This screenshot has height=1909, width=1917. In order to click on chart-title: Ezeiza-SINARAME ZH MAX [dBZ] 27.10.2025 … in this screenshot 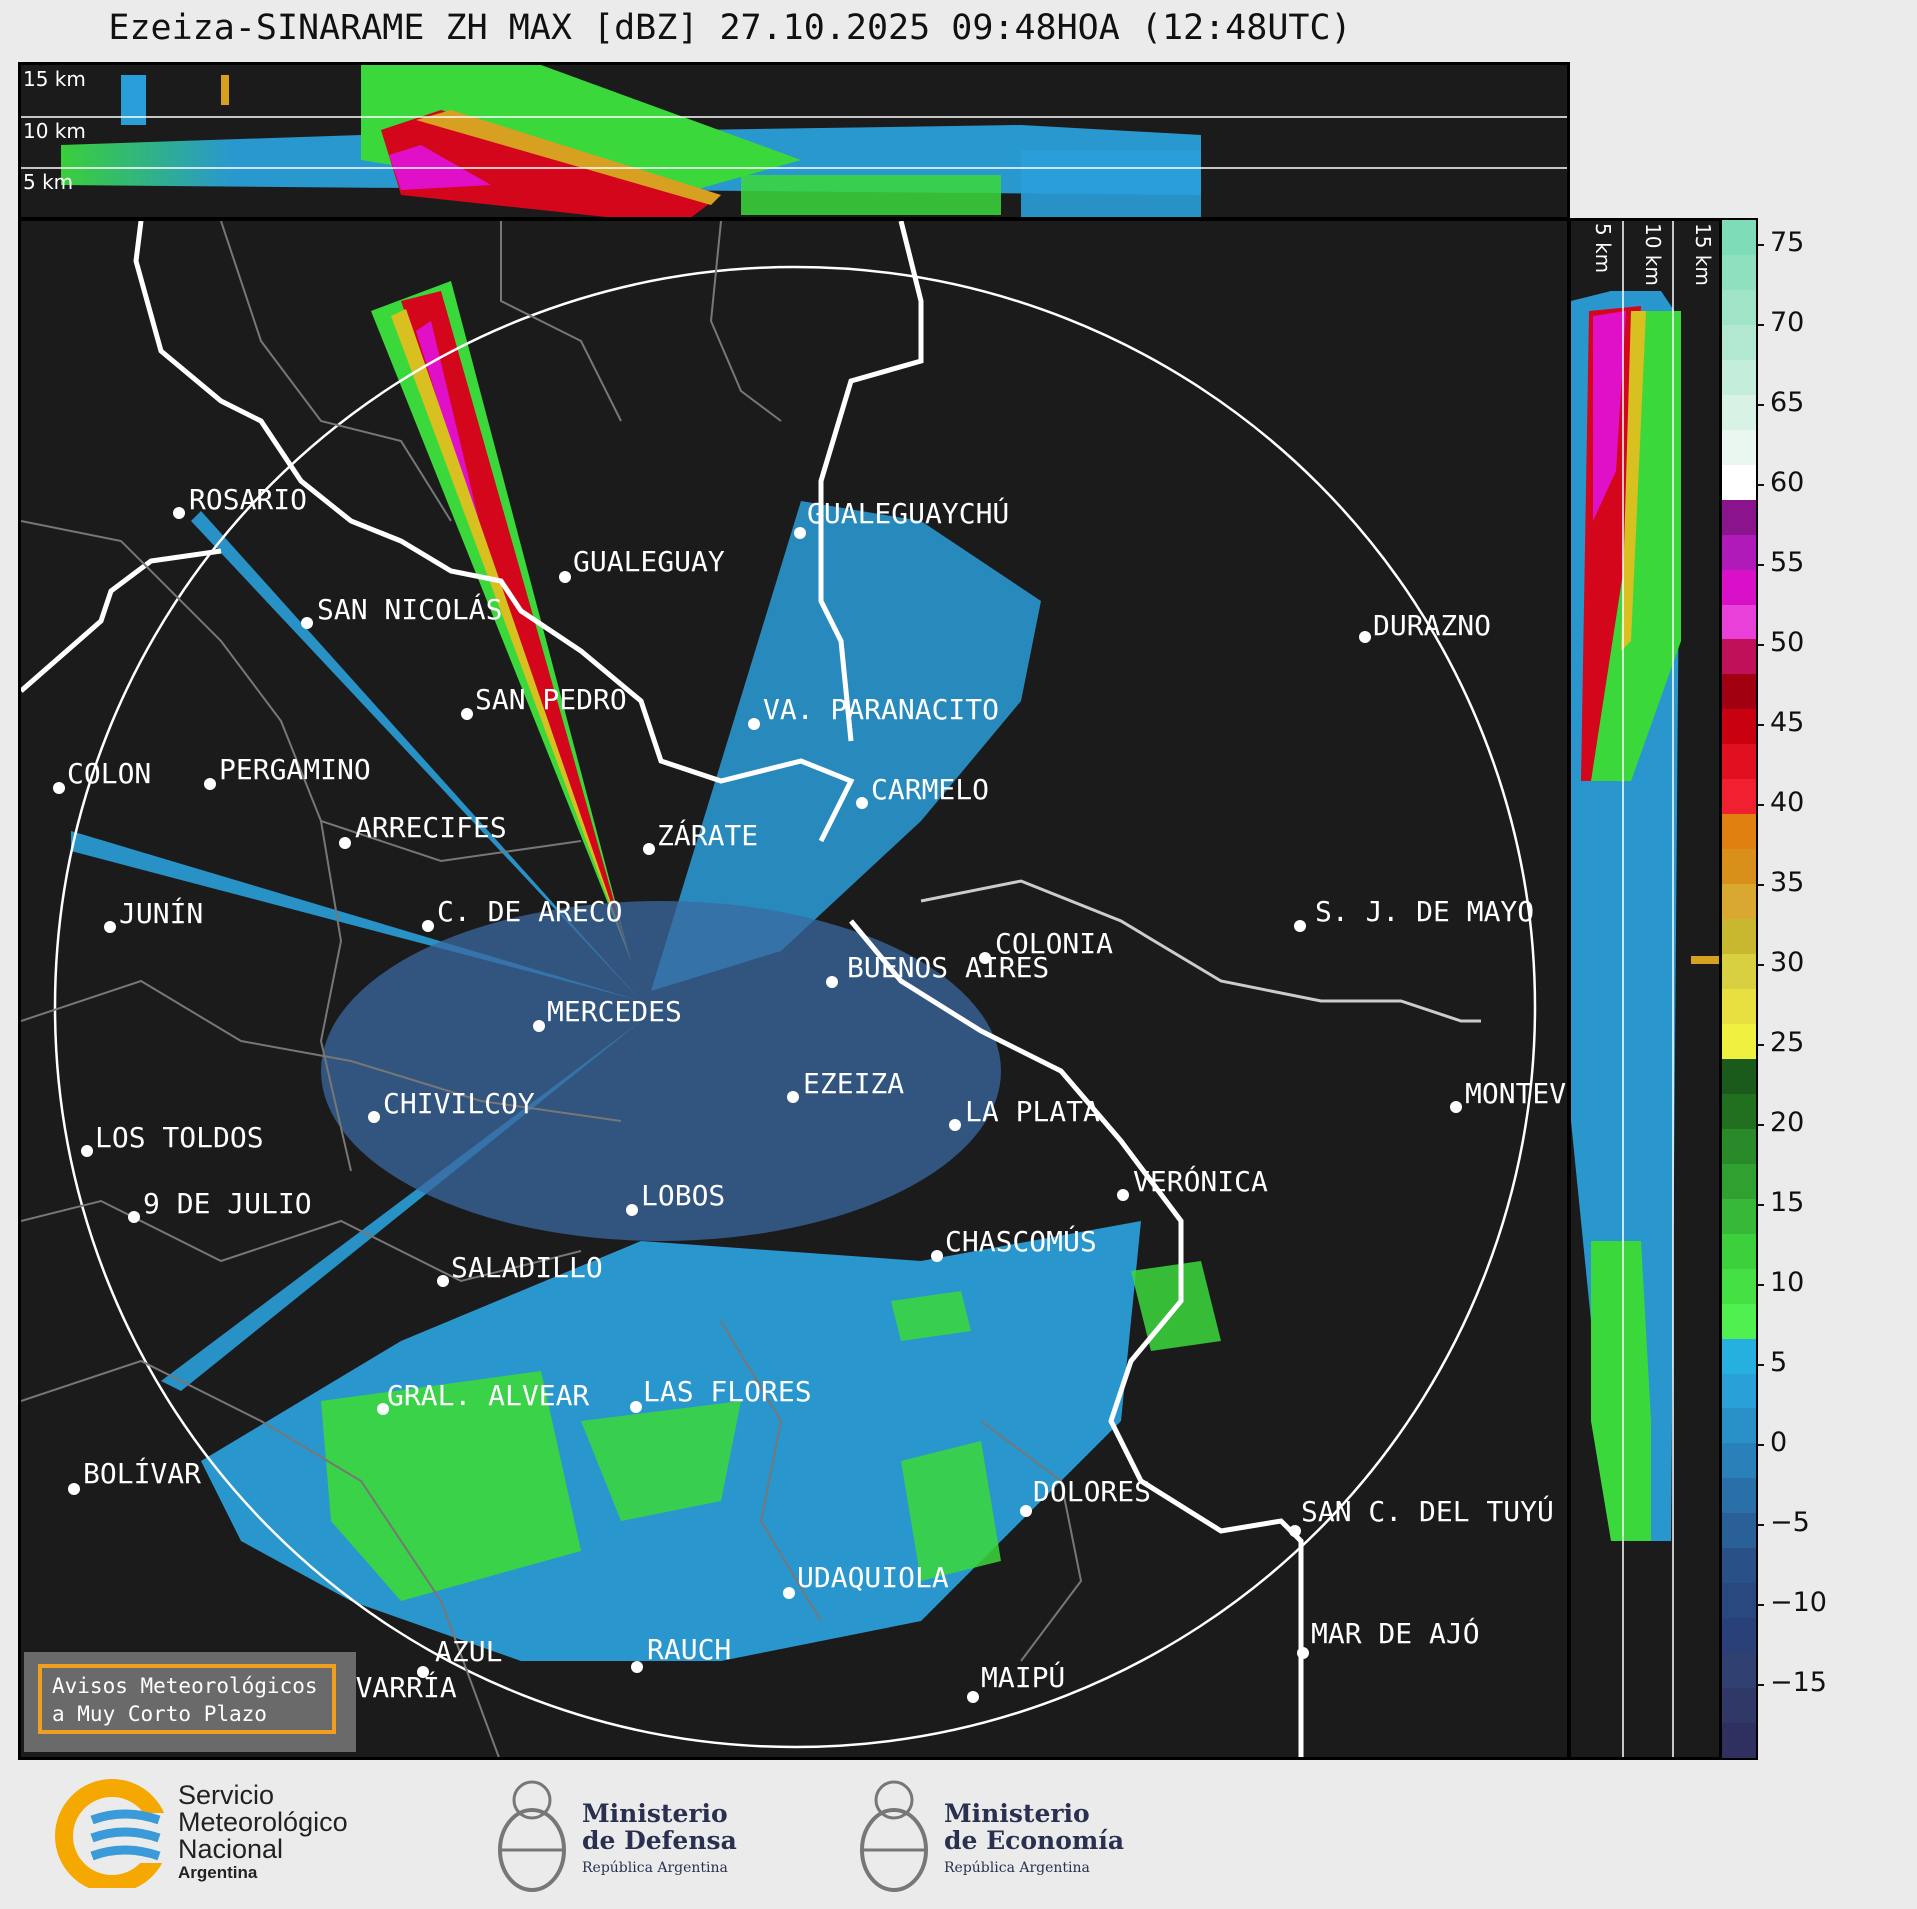, I will do `click(730, 28)`.